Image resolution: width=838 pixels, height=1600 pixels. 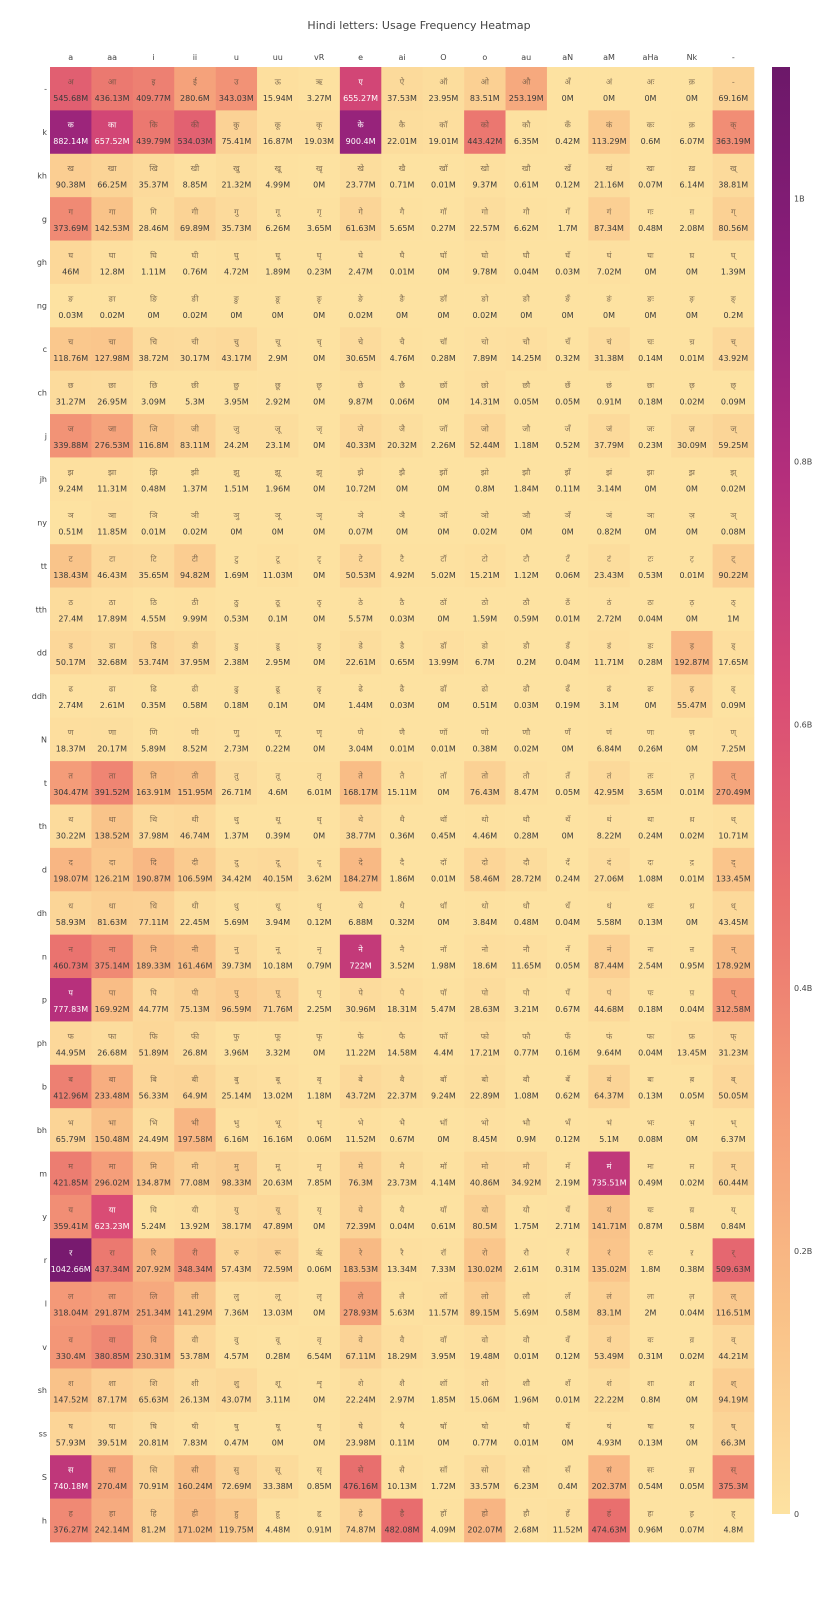 What do you see at coordinates (113, 342) in the screenshot?
I see `cell-glyph-label: चा` at bounding box center [113, 342].